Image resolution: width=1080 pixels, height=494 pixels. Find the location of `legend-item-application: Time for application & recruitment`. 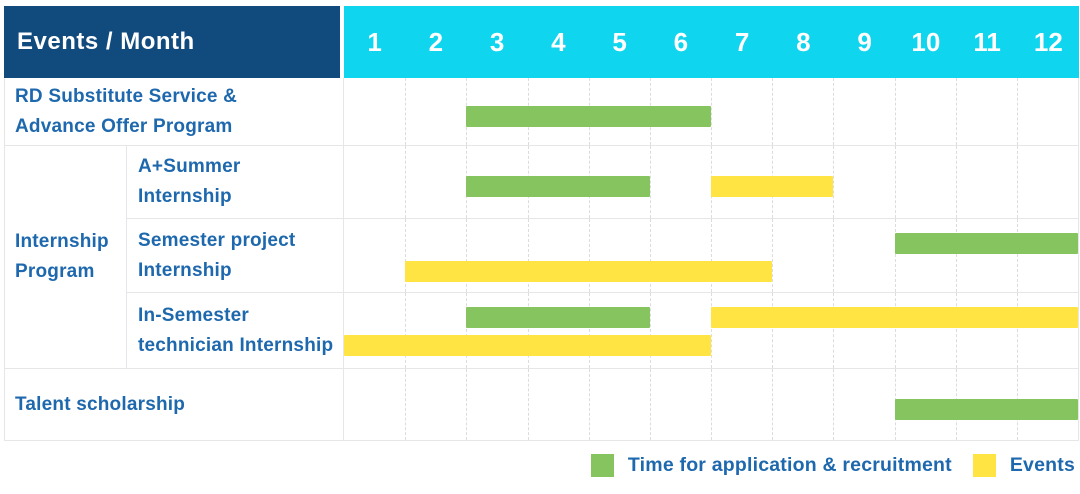

legend-item-application: Time for application & recruitment is located at coordinates (771, 465).